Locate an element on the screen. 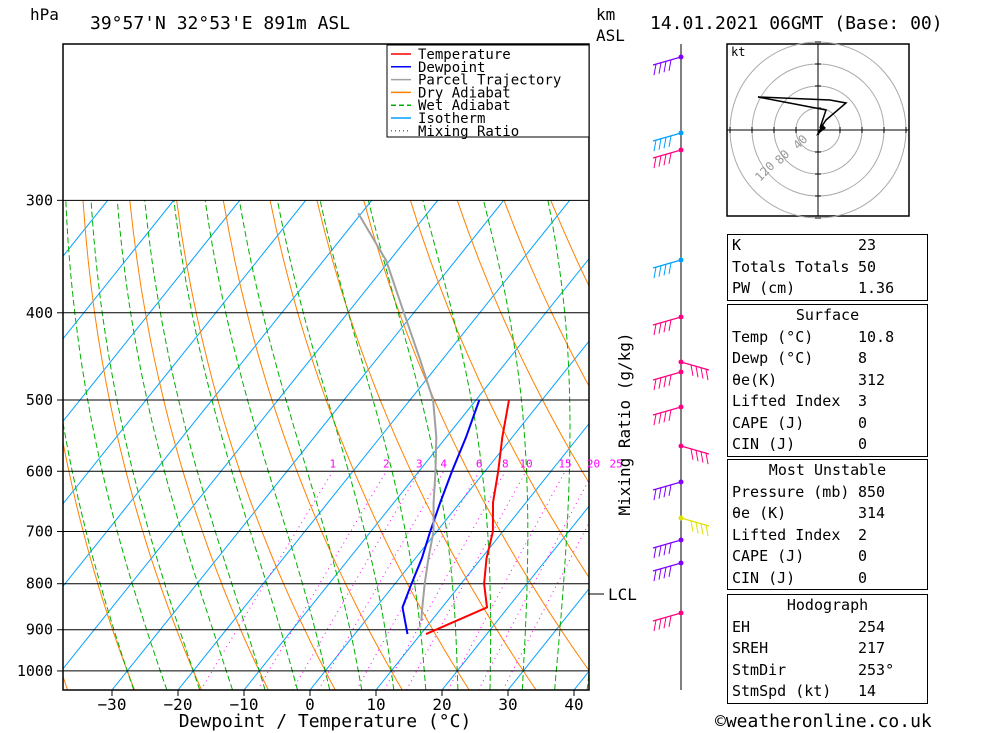 This screenshot has width=1000, height=733. wind-profile is located at coordinates (681, 367).